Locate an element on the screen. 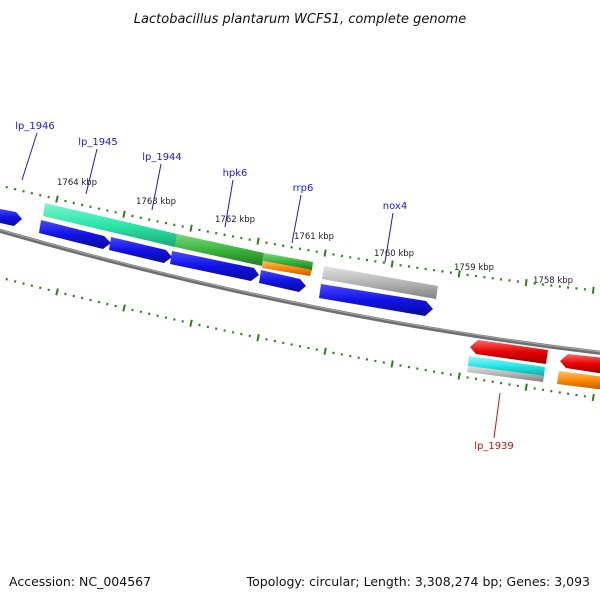  tick-label: 1764 kbp is located at coordinates (77, 183).